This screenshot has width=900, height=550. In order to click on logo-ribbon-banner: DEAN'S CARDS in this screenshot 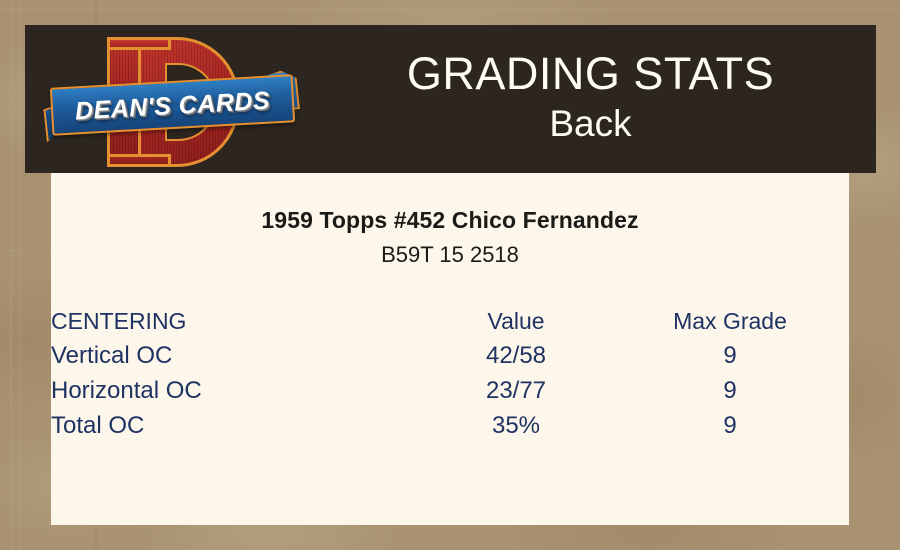, I will do `click(172, 106)`.